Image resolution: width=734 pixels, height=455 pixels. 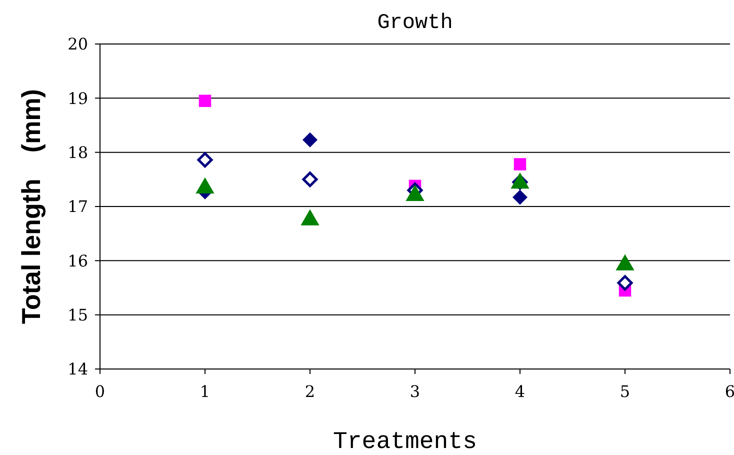 What do you see at coordinates (78, 369) in the screenshot?
I see `y-tick-label: 14` at bounding box center [78, 369].